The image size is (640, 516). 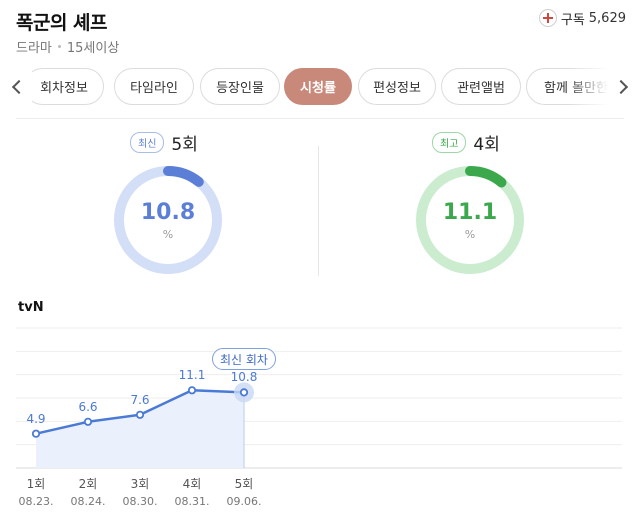 What do you see at coordinates (36, 493) in the screenshot?
I see `x-tick-label: 1회 08.23.` at bounding box center [36, 493].